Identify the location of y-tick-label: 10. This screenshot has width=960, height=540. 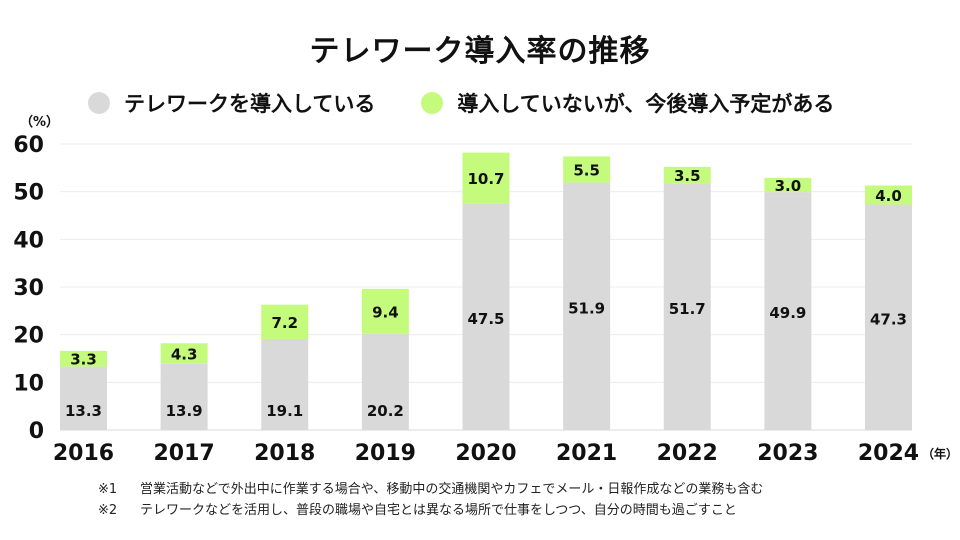
(28, 383).